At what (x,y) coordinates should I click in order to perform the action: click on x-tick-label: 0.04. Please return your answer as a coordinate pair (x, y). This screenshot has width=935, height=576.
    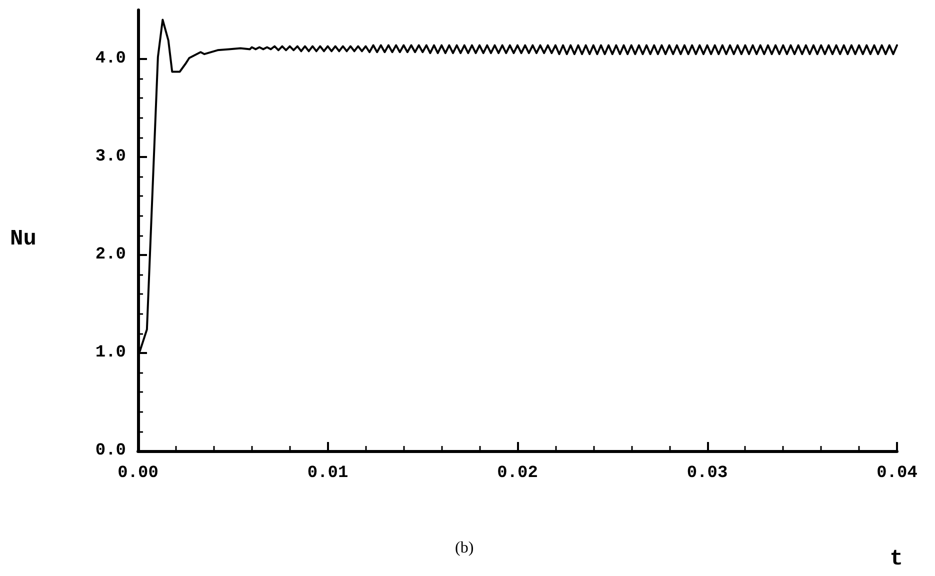
    Looking at the image, I should click on (897, 473).